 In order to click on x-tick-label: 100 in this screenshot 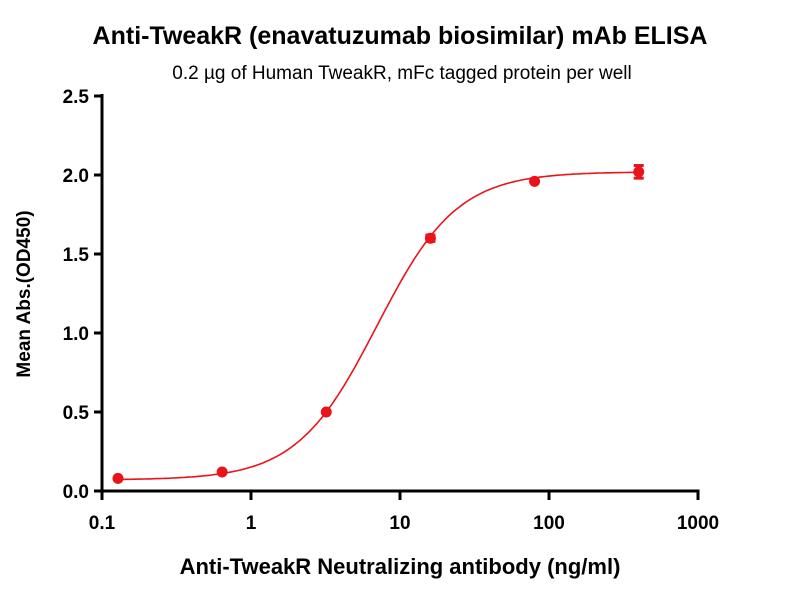, I will do `click(549, 523)`.